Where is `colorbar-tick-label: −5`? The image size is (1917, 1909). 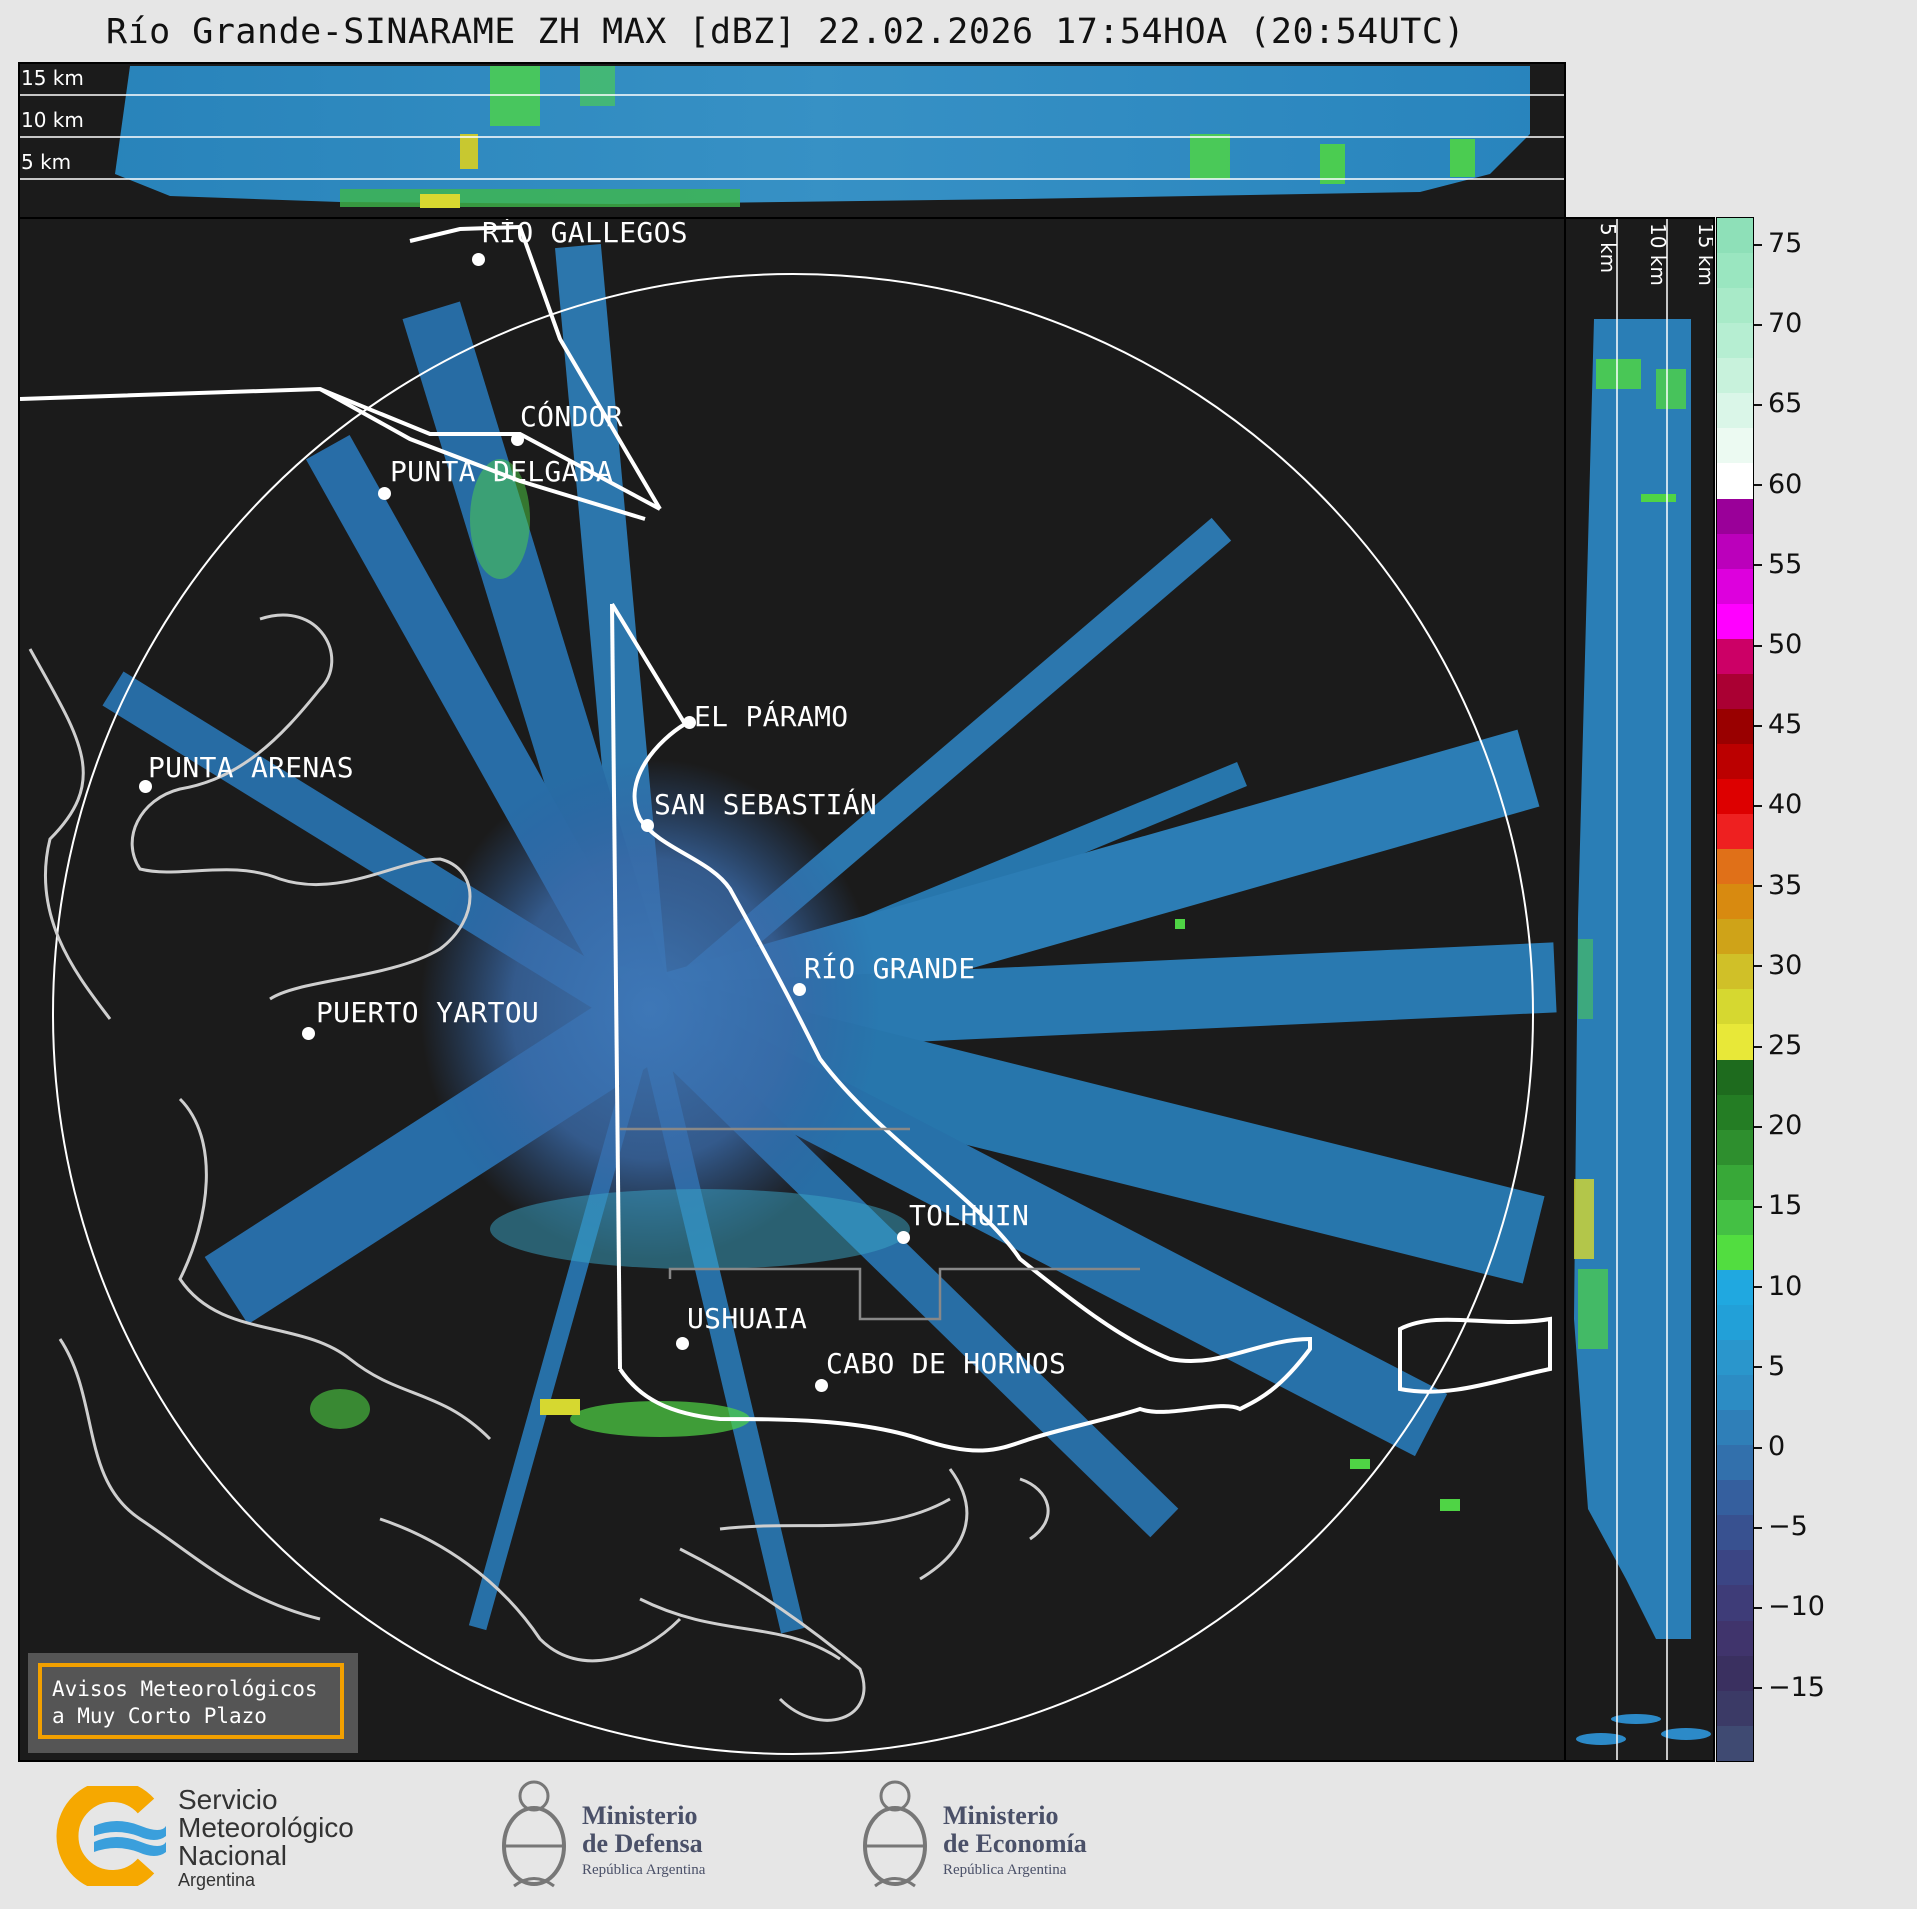
colorbar-tick-label: −5 is located at coordinates (1781, 1526).